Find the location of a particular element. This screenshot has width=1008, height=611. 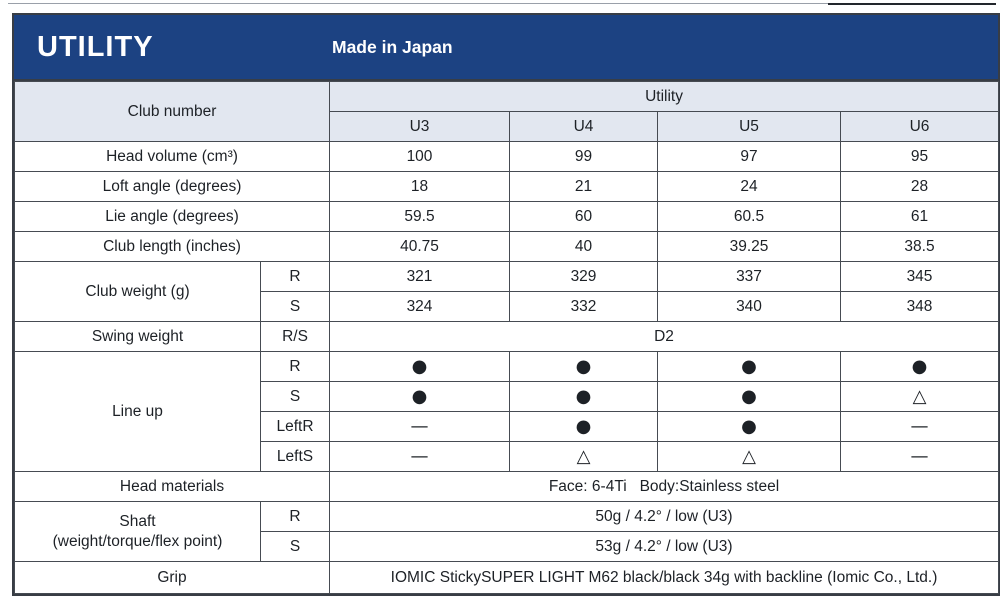

row-club-weight-s: S 324 332 340 348 is located at coordinates (507, 306).